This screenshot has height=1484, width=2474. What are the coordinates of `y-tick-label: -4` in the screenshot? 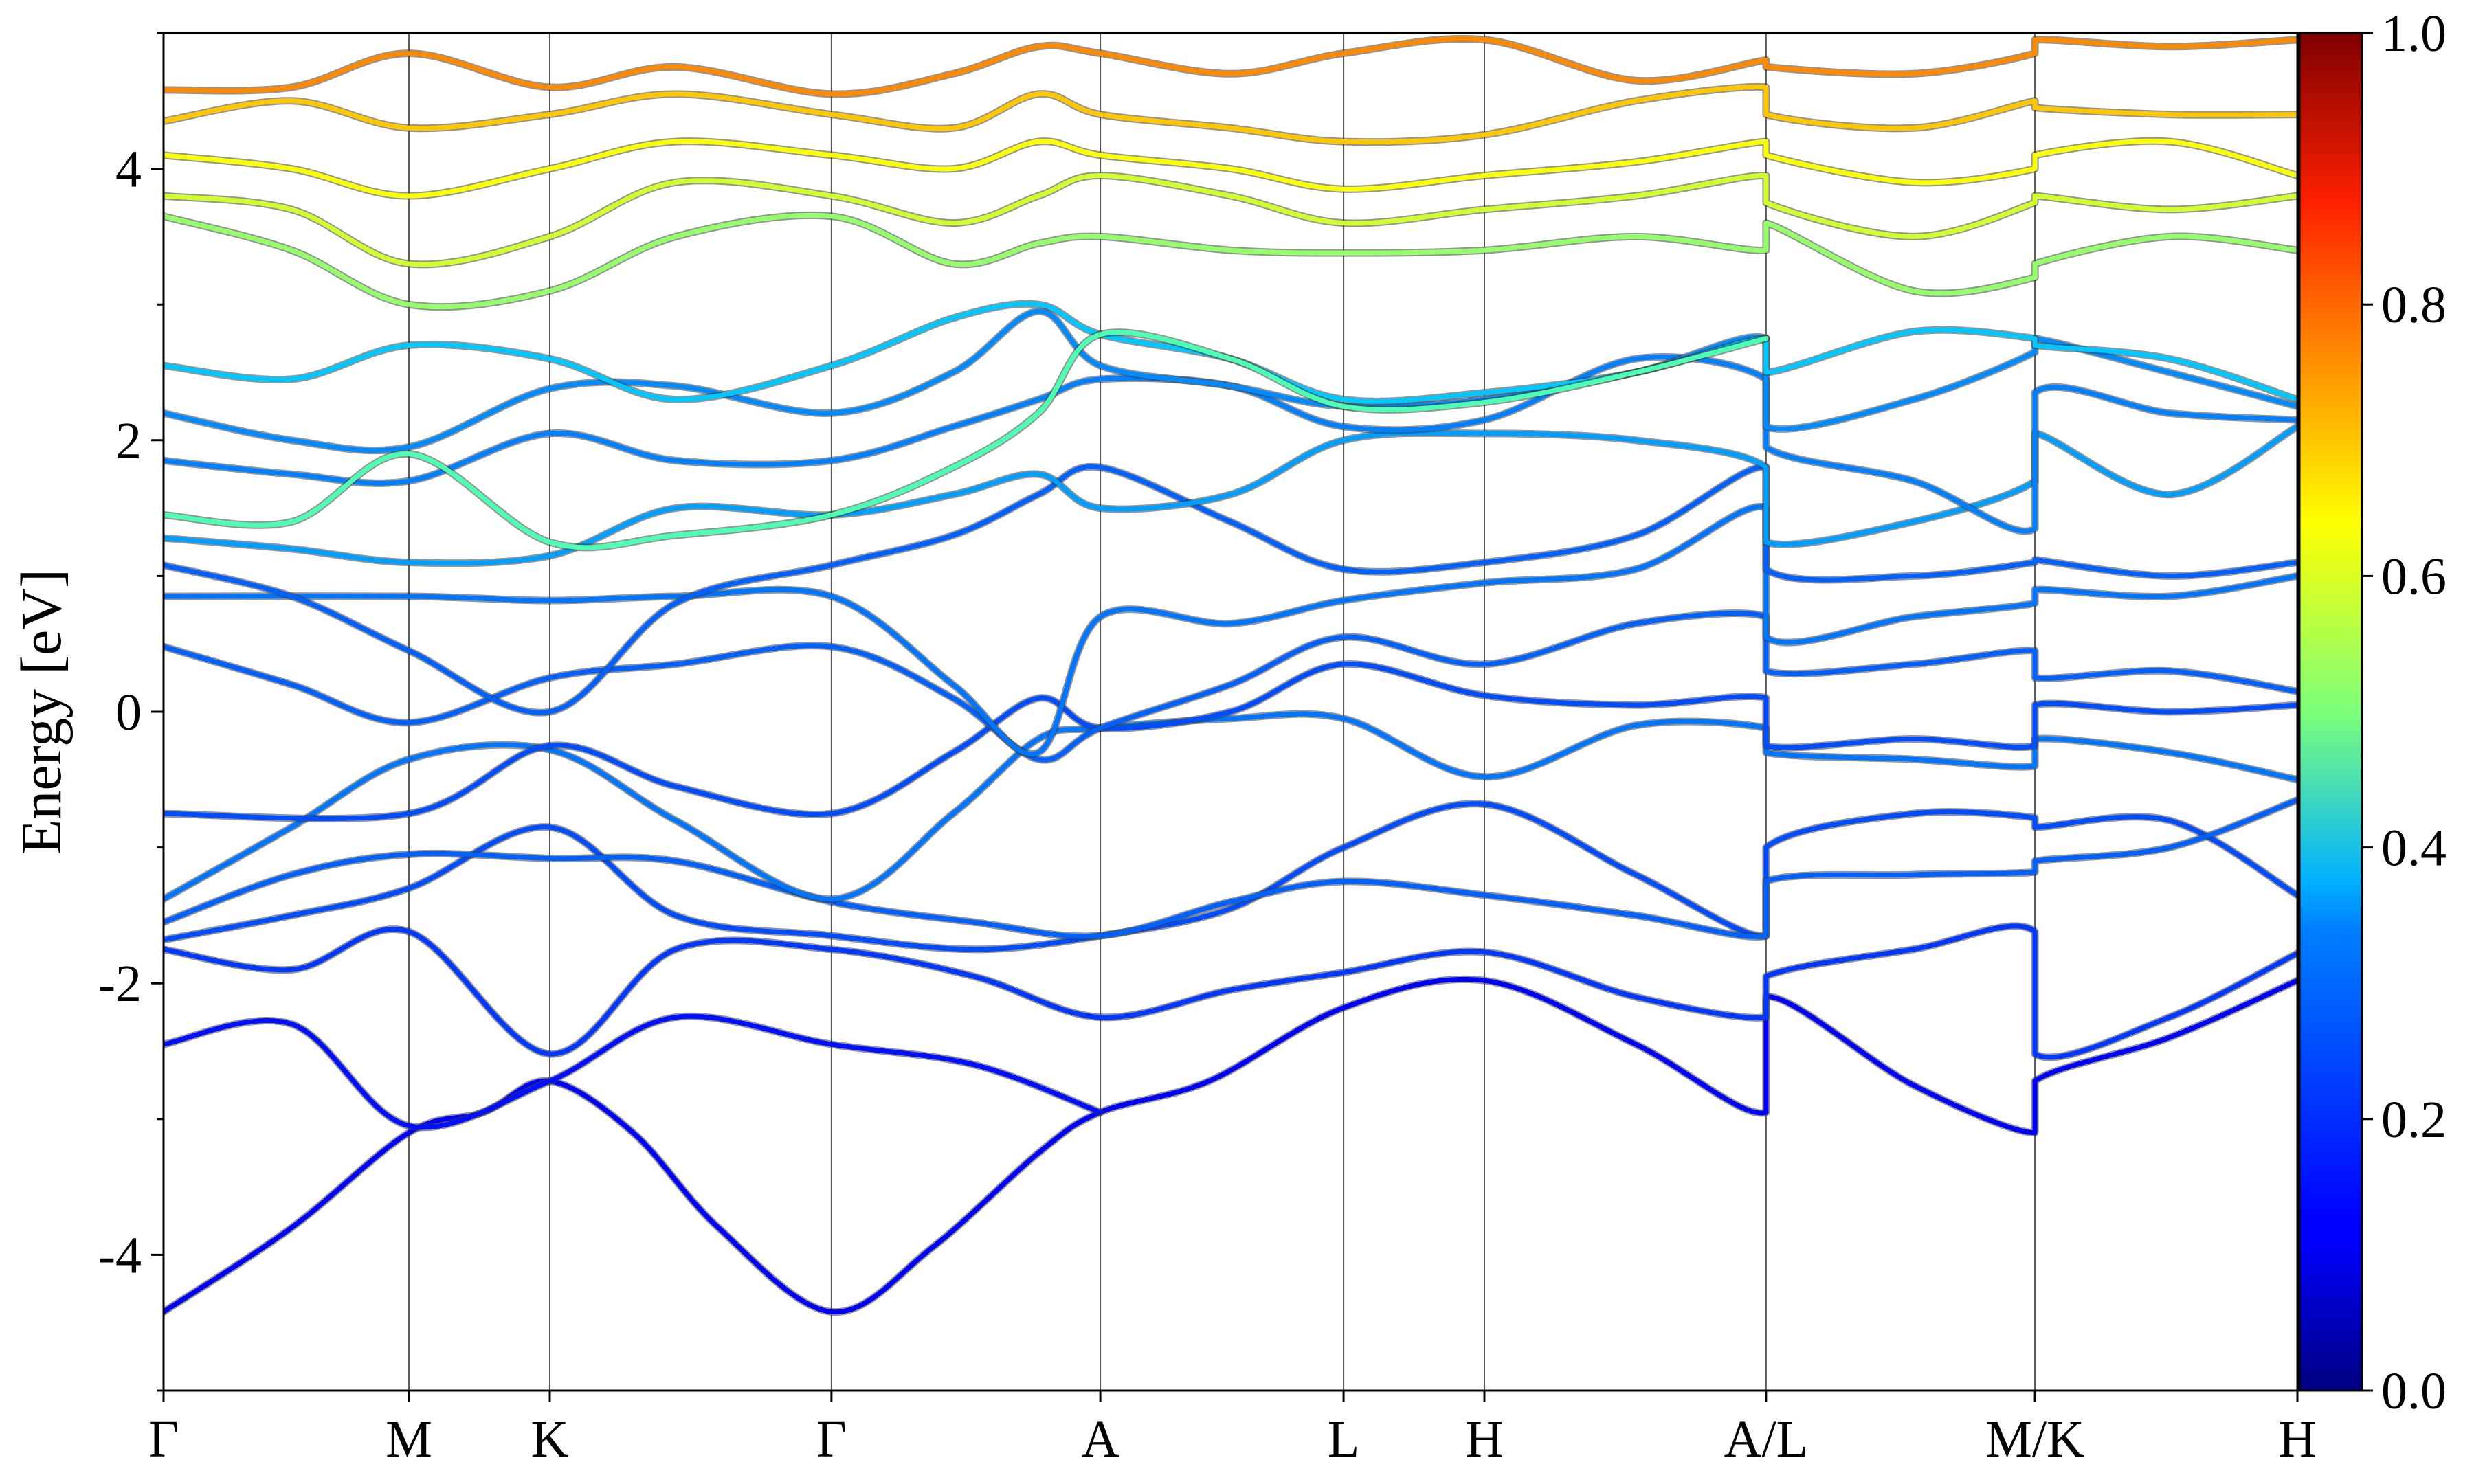 It's located at (120, 1255).